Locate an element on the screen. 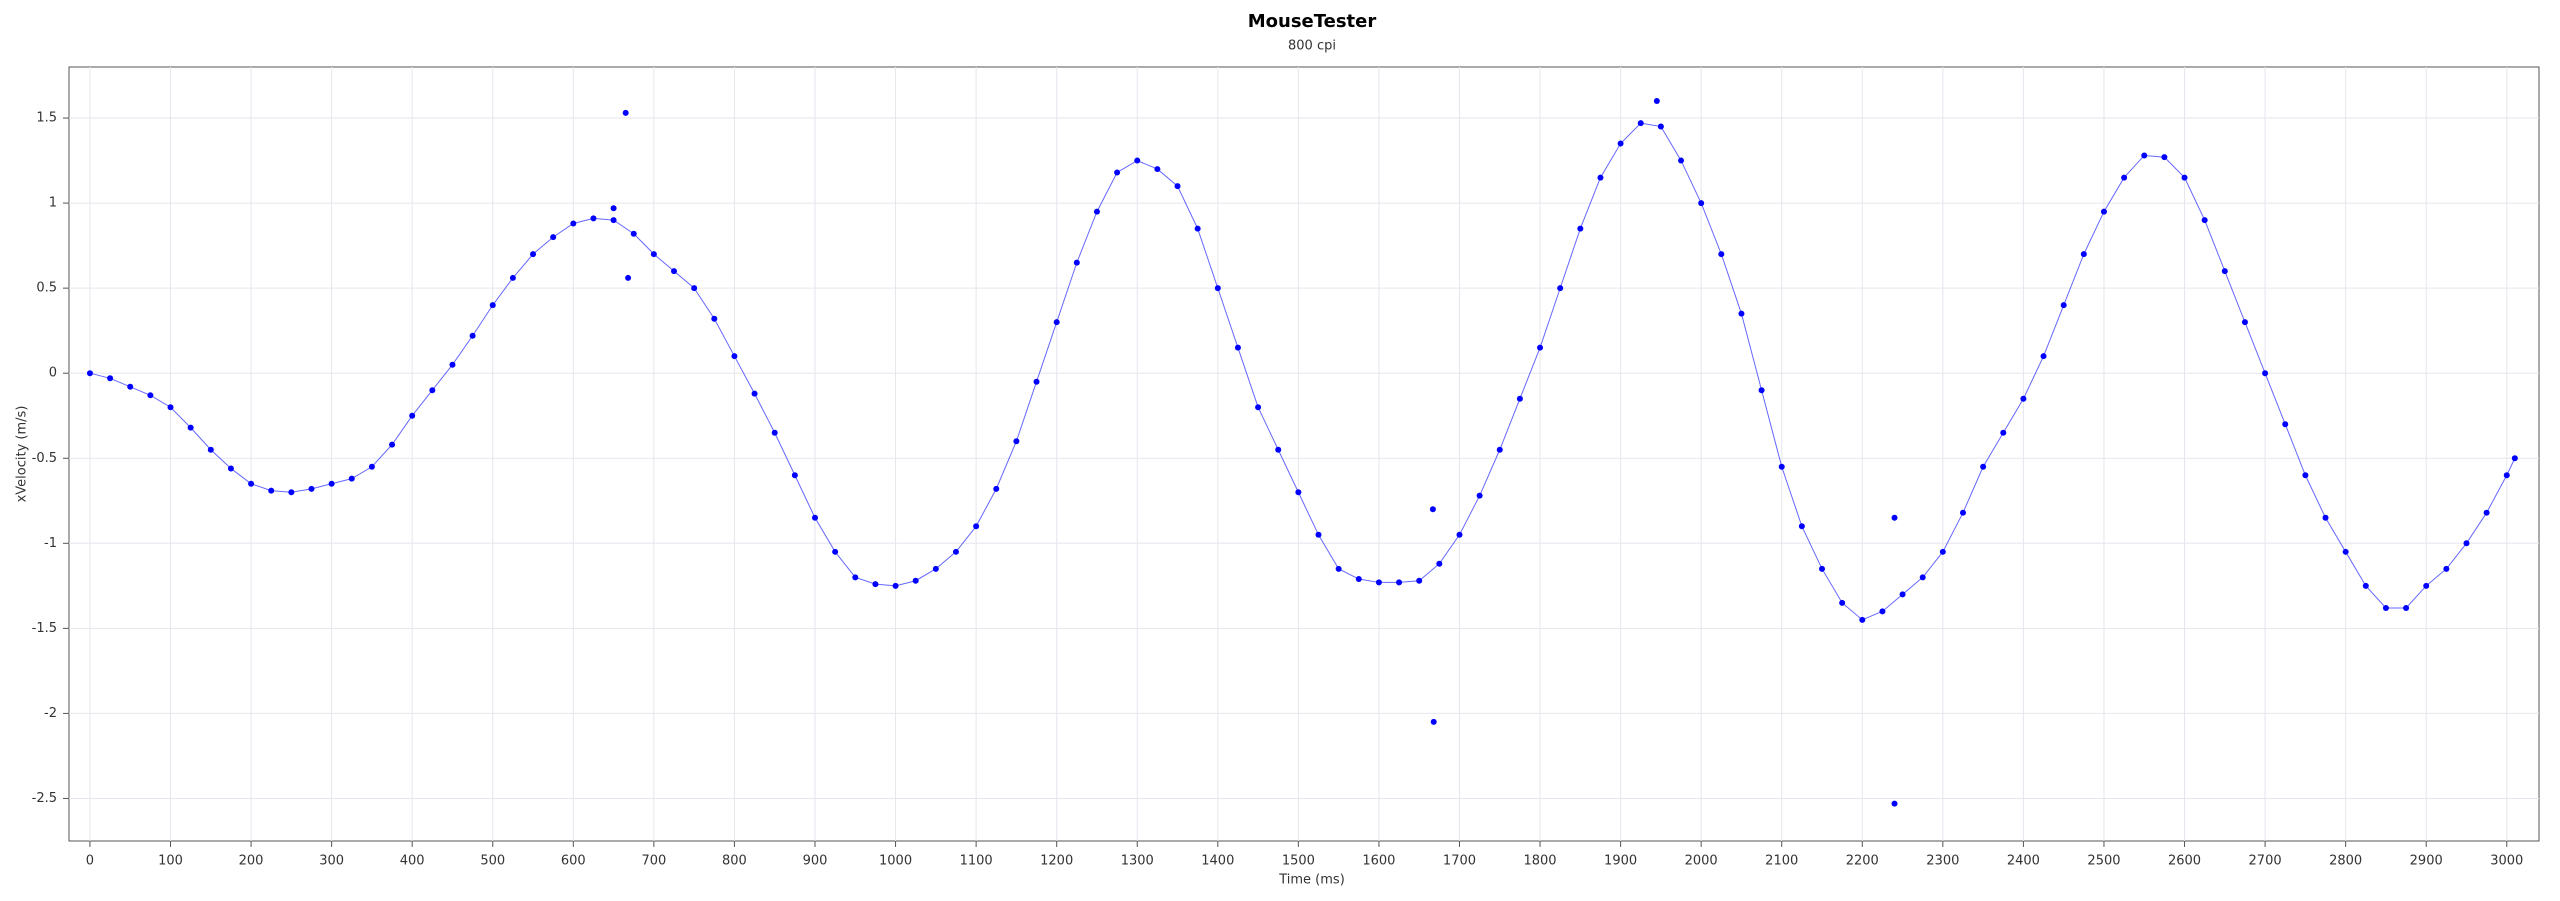  y-tick-label: -1 is located at coordinates (50, 543).